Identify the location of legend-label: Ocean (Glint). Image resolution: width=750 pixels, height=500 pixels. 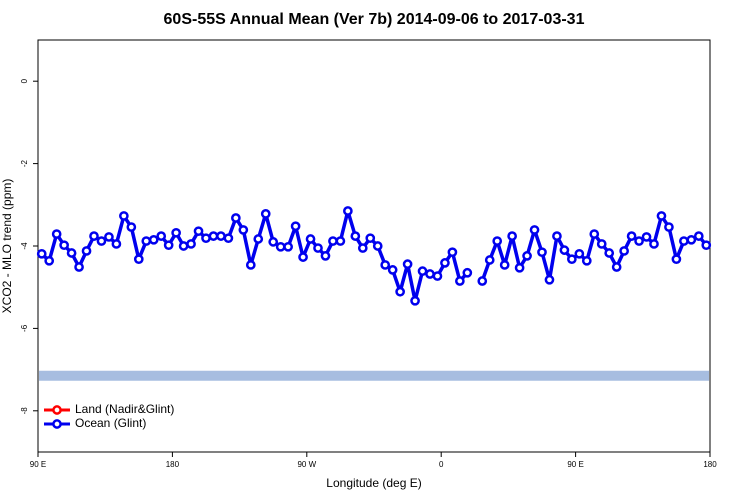
(110, 423).